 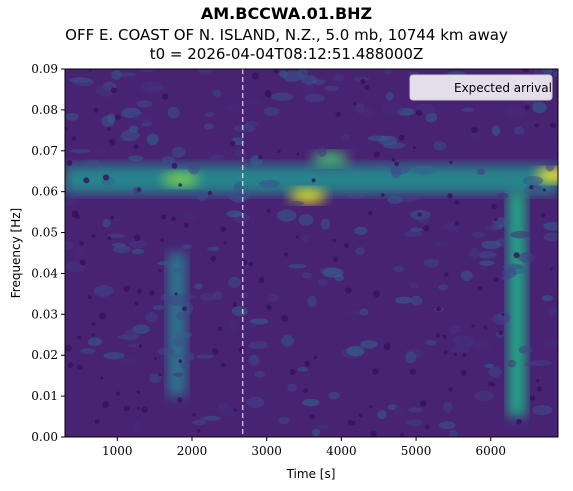 I want to click on chart-title: AM.BCCWA.01.BHZ, so click(x=286, y=13).